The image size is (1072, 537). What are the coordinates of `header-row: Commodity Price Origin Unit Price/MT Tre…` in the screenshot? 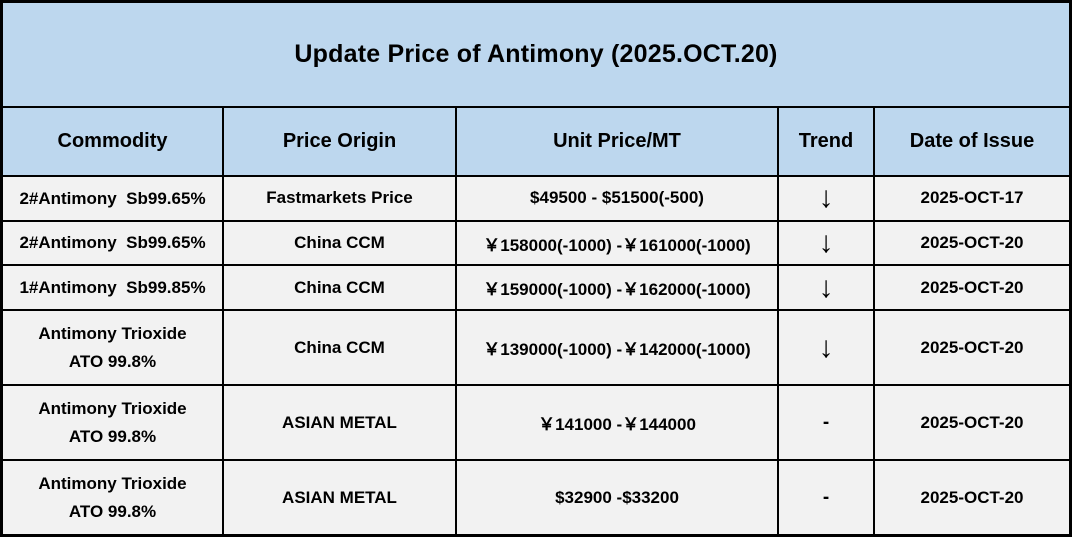 It's located at (536, 142).